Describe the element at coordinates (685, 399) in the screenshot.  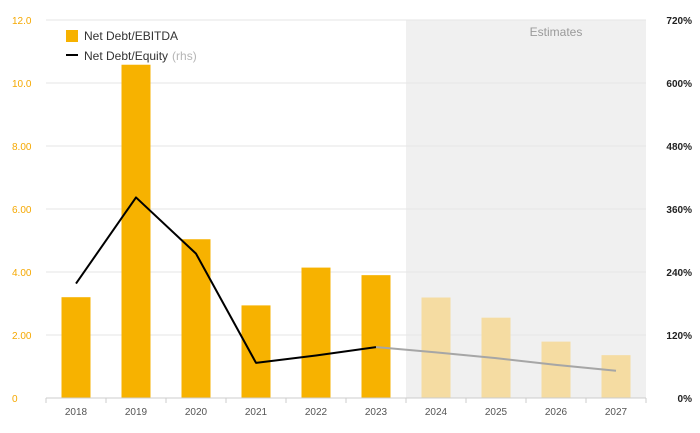
I see `y-right-tick-label-0: 0%` at that location.